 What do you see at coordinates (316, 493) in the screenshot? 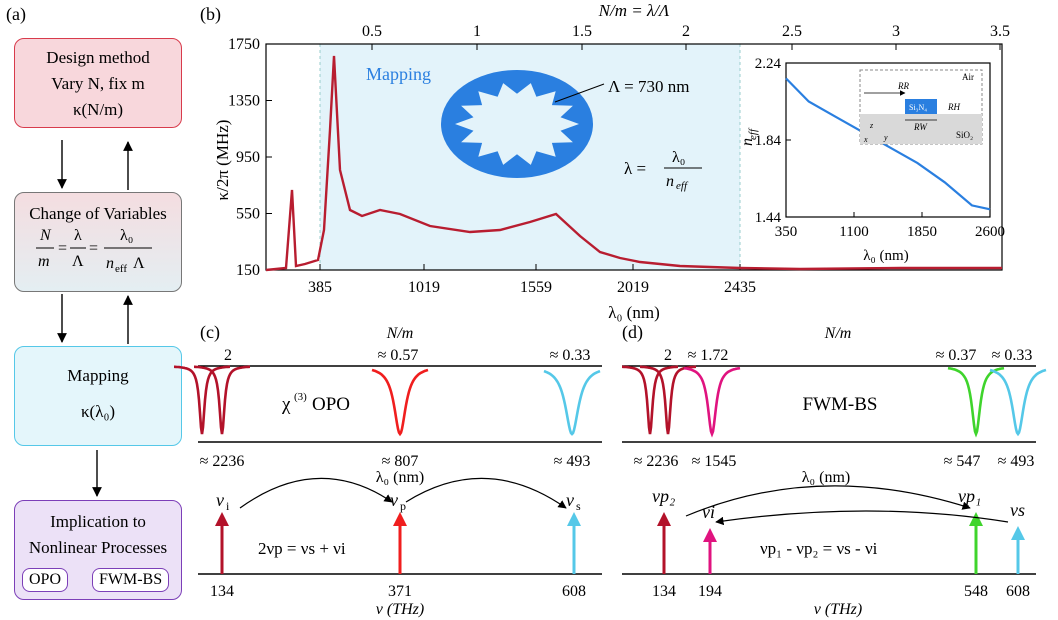
I see `curved-arrow-p-to-i` at bounding box center [316, 493].